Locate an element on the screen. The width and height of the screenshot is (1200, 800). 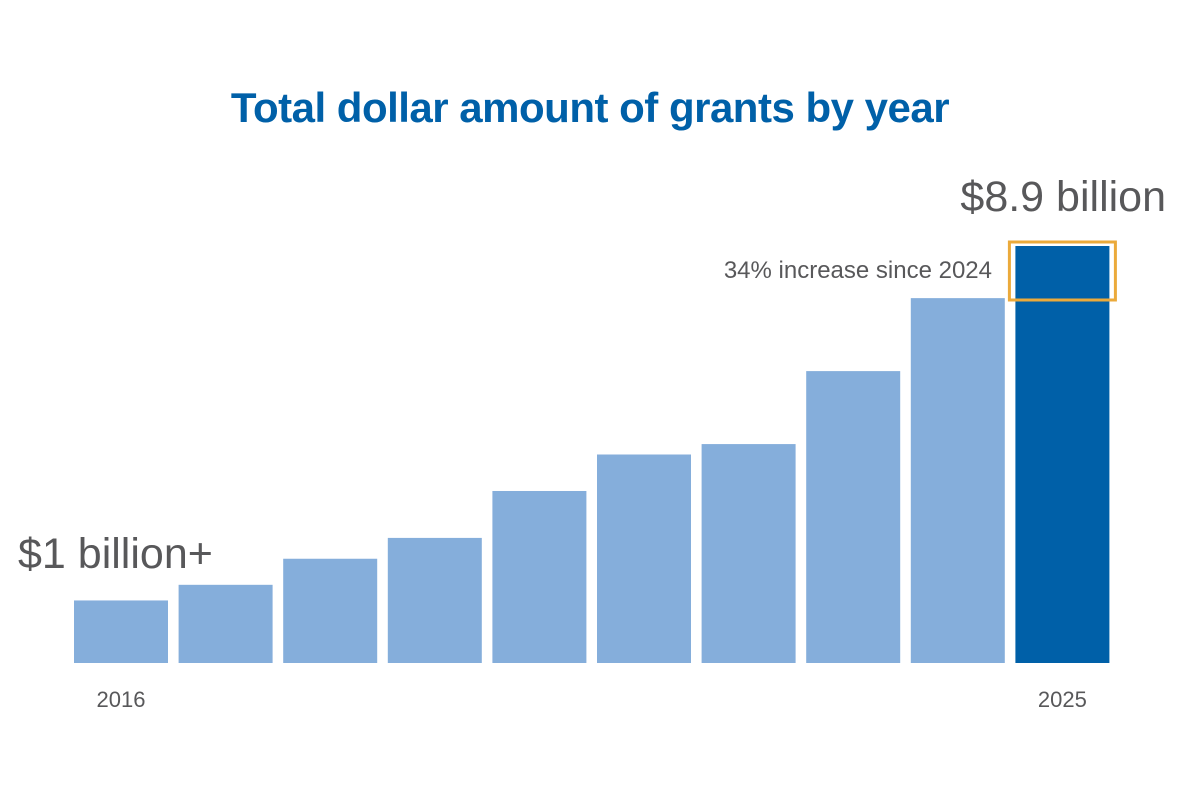
x-tick-labels: 2016 2025 is located at coordinates (592, 699).